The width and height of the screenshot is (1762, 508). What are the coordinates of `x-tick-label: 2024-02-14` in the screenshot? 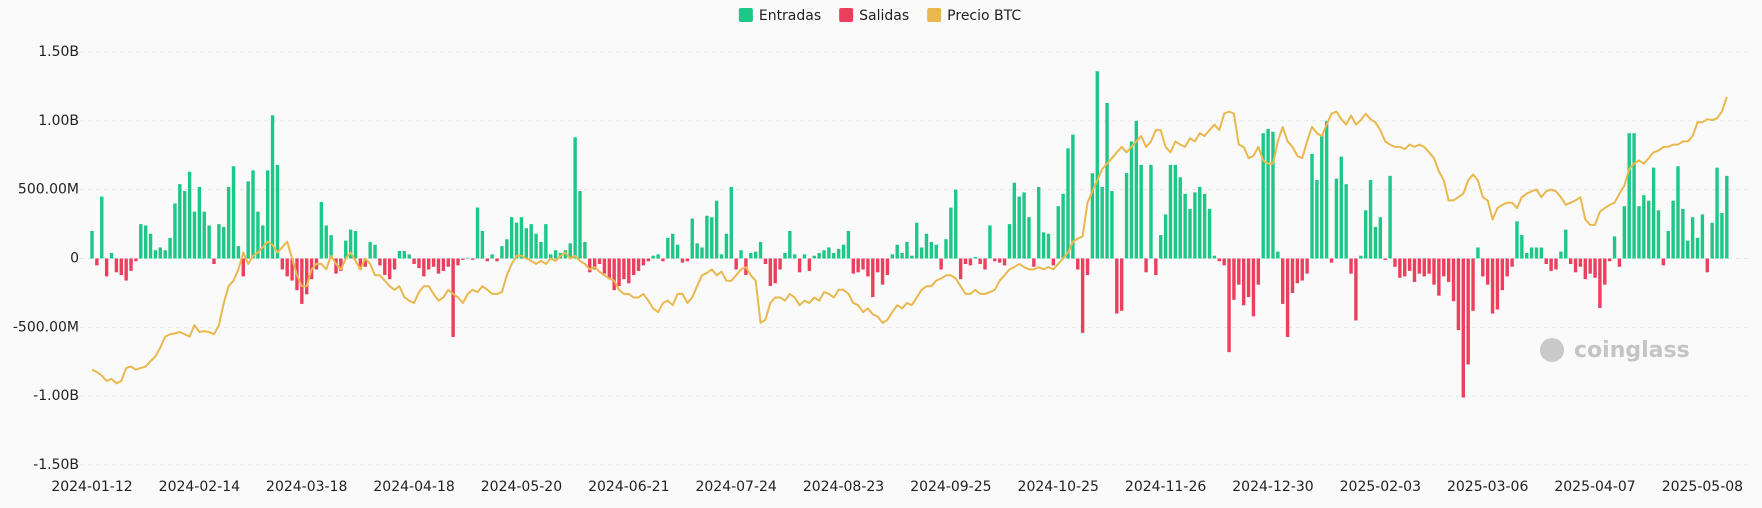 It's located at (199, 487).